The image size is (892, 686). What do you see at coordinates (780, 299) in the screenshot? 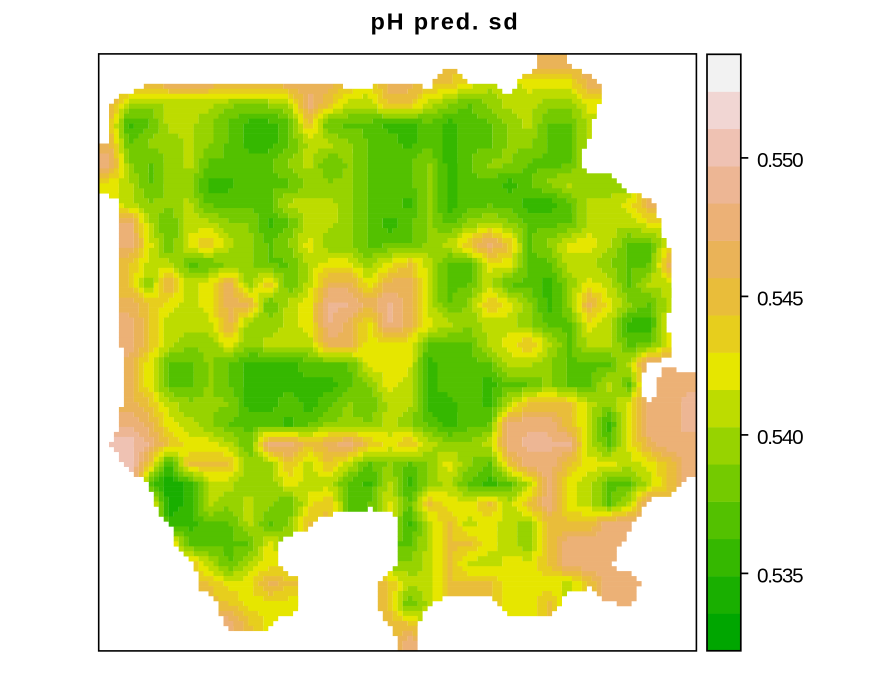
I see `svg-text: 0.545` at bounding box center [780, 299].